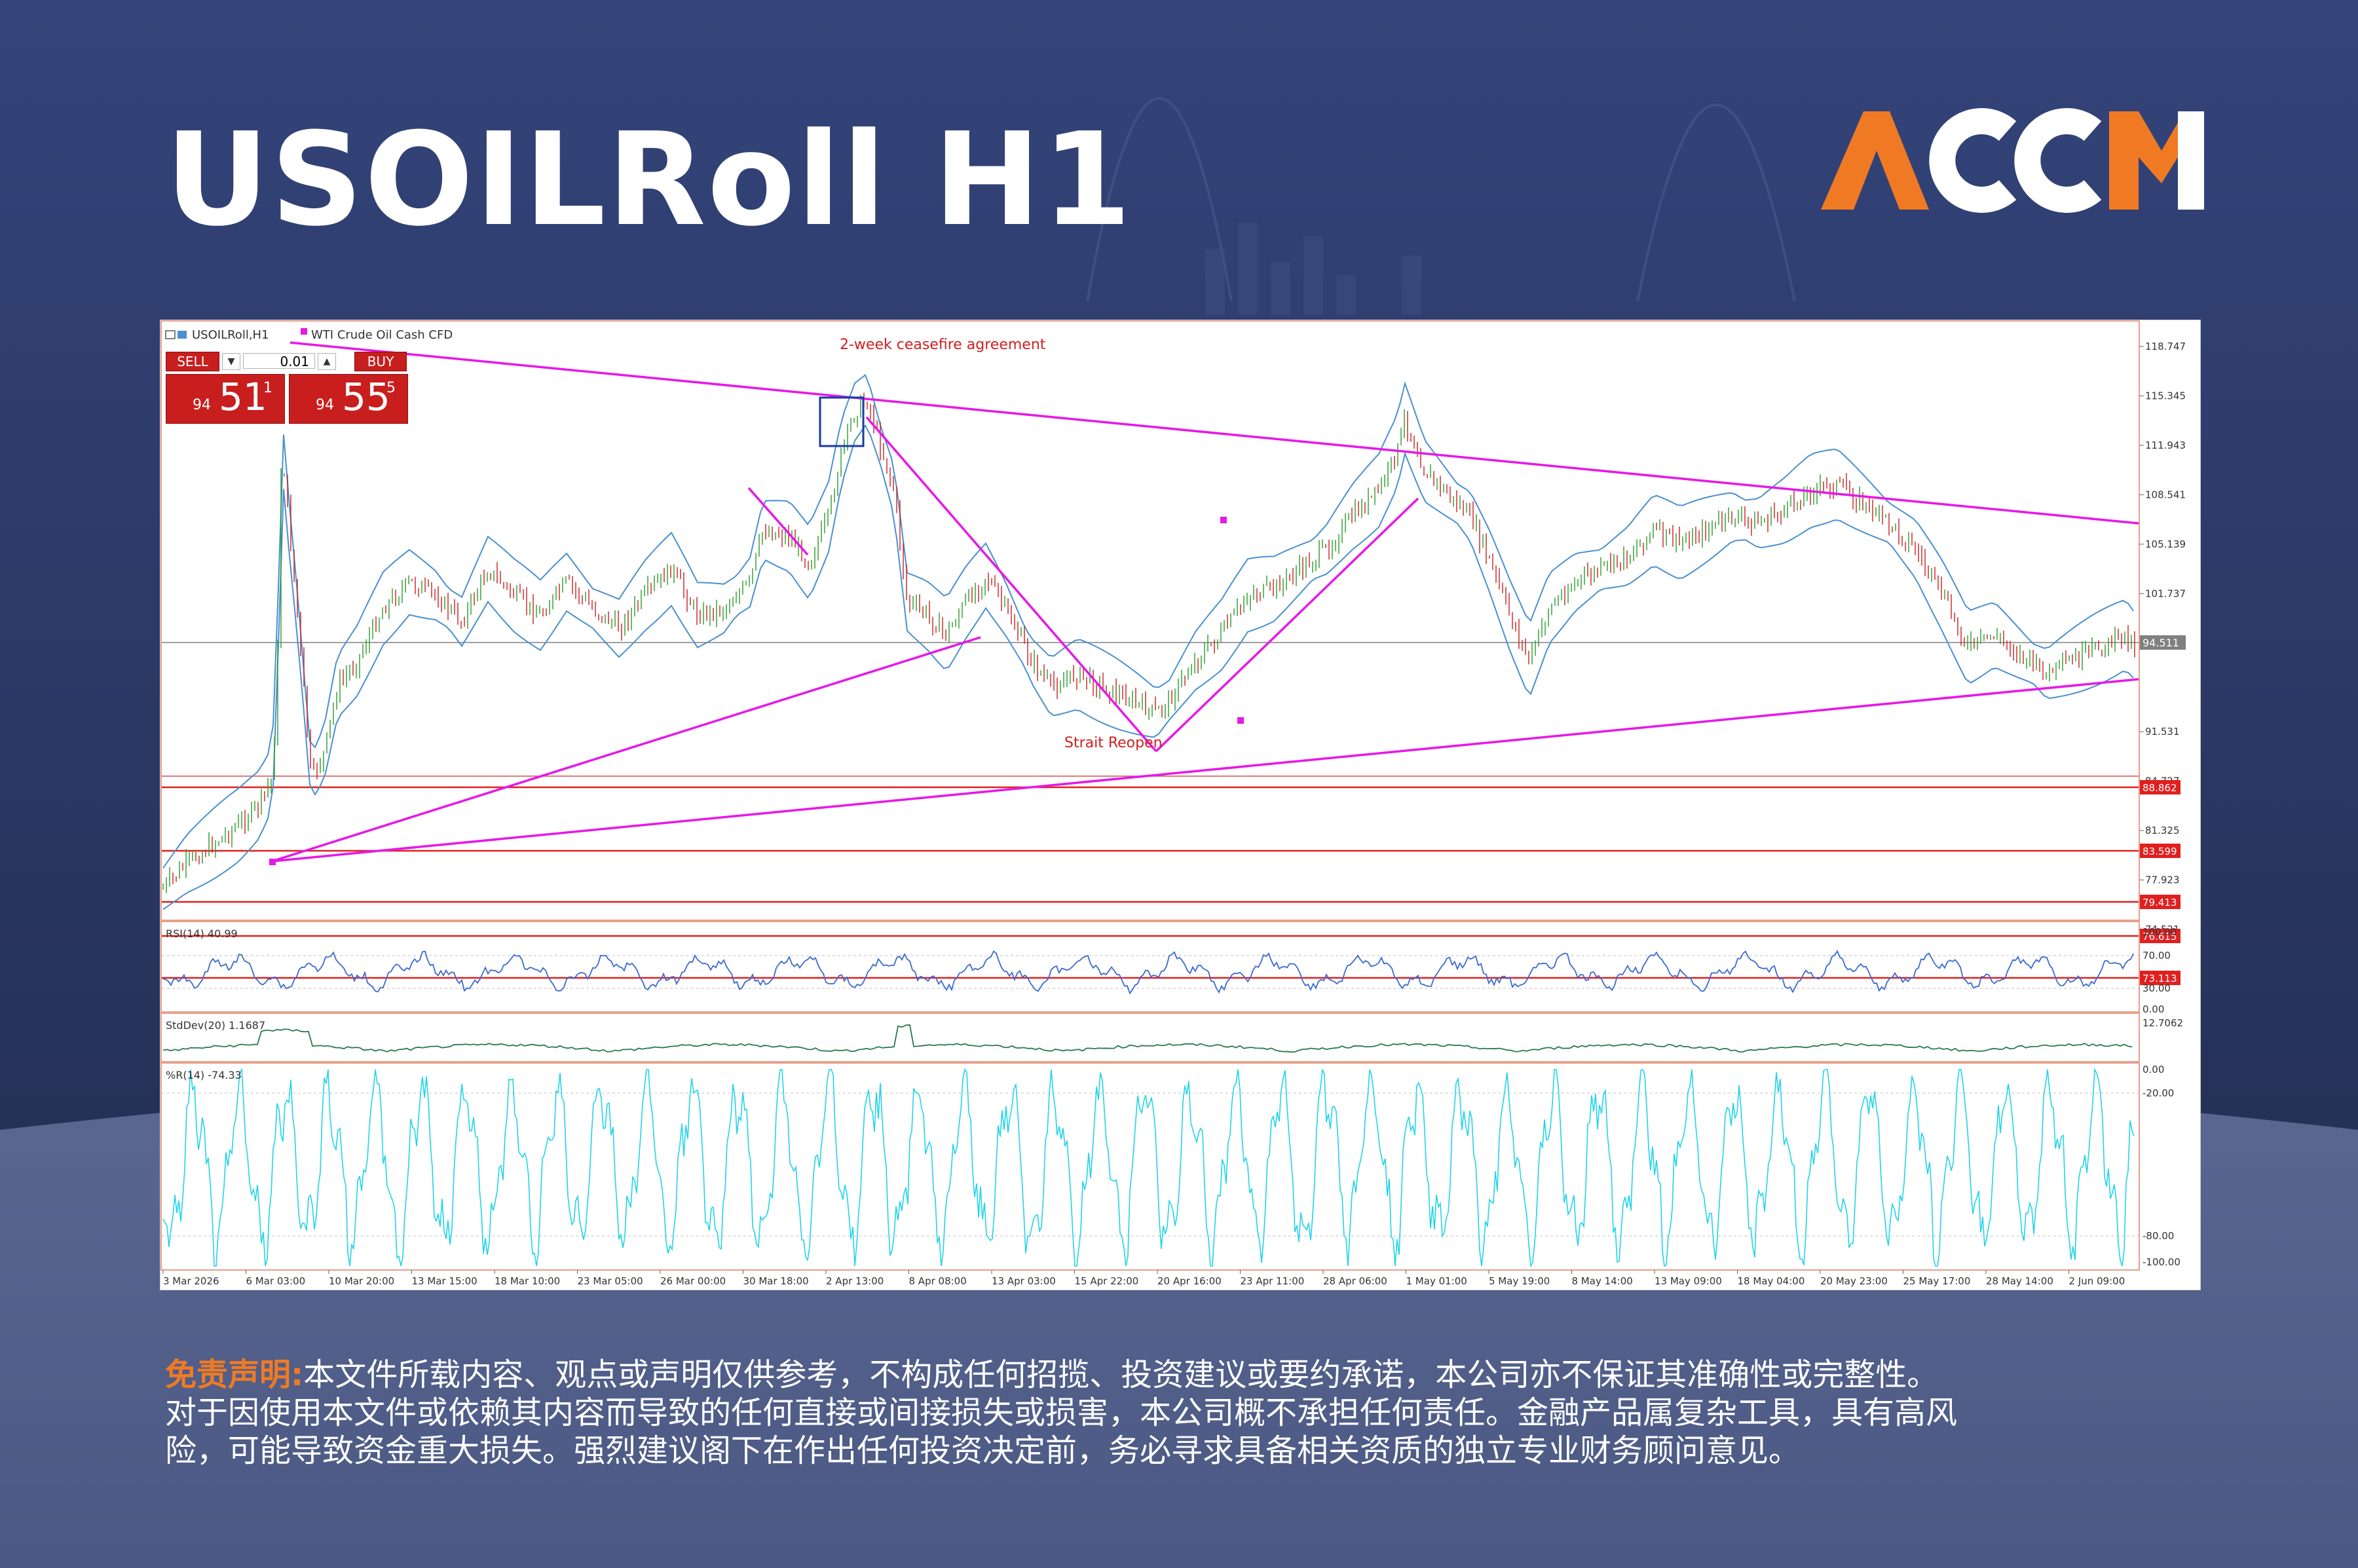  Describe the element at coordinates (2158, 1236) in the screenshot. I see `wpr-axis-label: -80.00` at that location.